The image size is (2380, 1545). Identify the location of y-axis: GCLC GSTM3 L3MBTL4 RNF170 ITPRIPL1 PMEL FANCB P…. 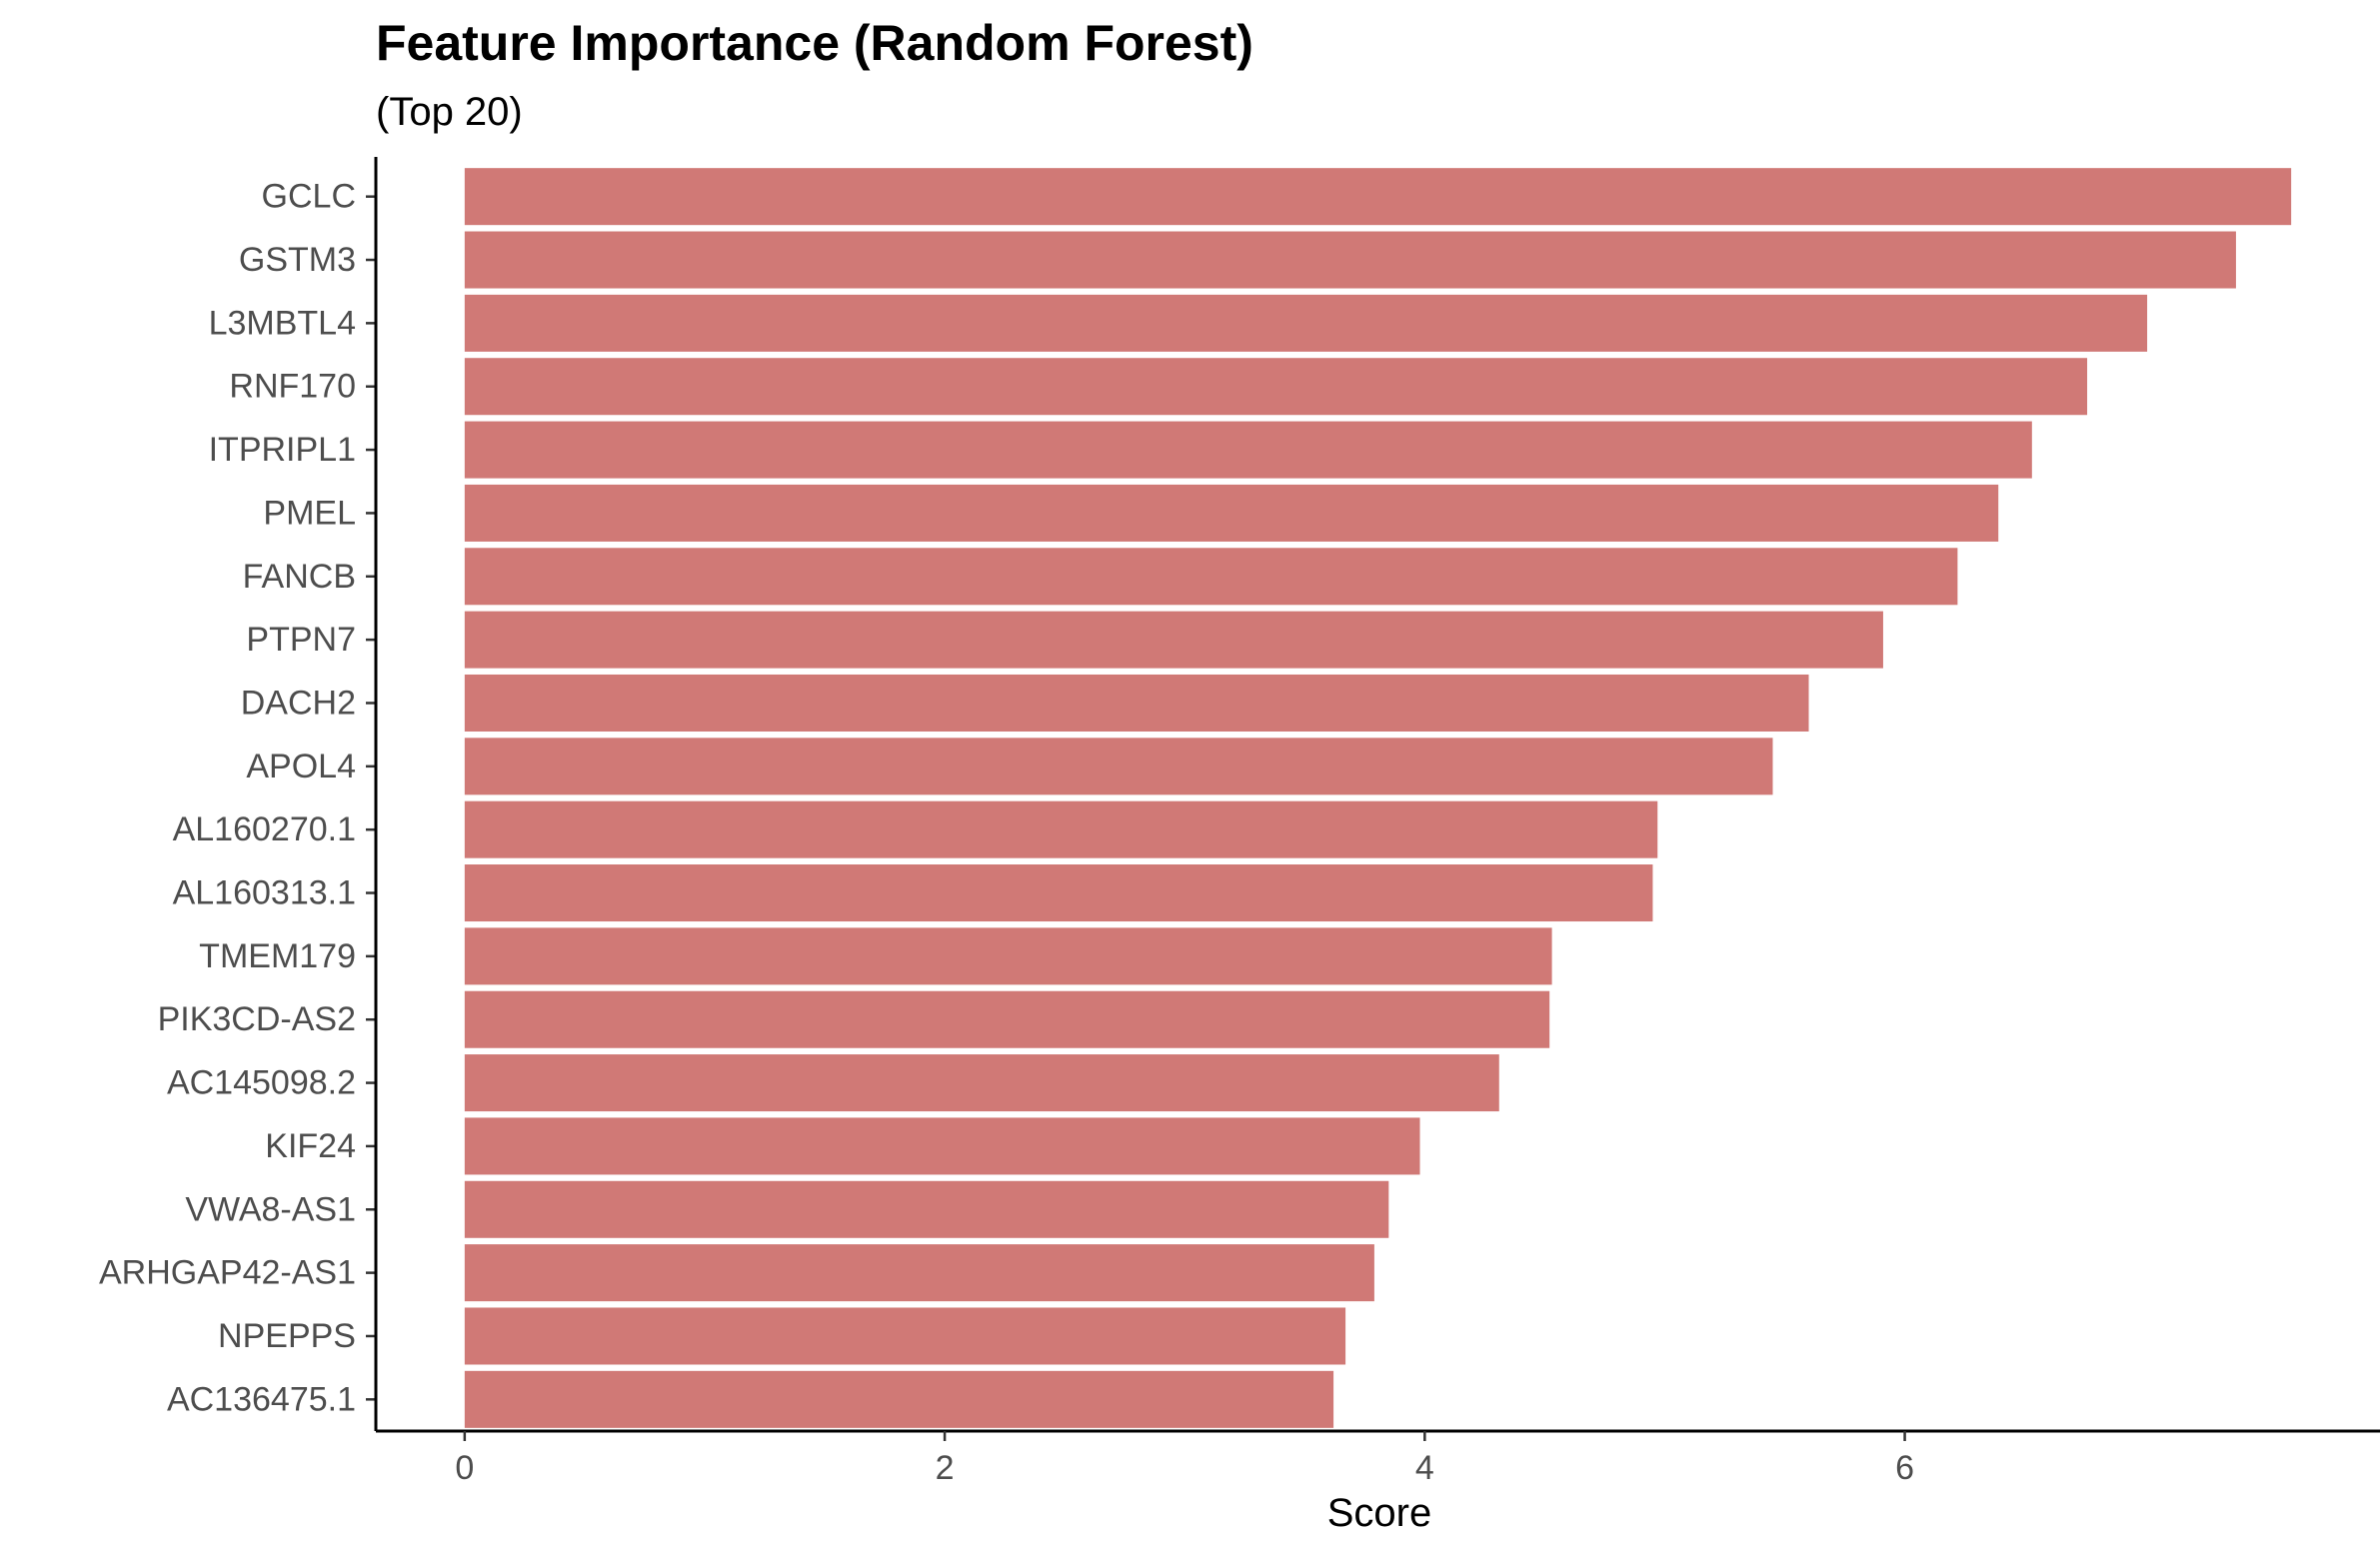
(238, 794).